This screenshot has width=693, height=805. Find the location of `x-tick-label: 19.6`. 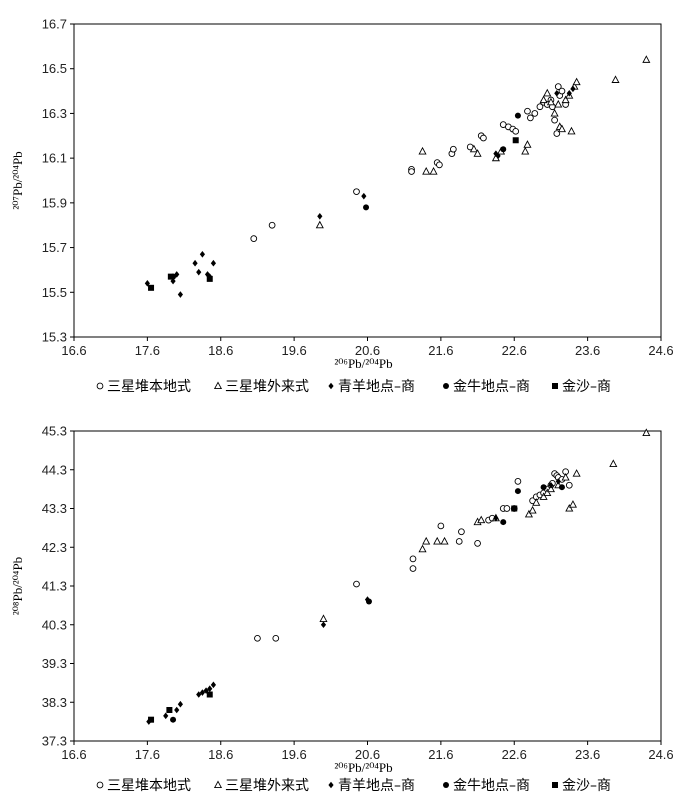

x-tick-label: 19.6 is located at coordinates (293, 350).